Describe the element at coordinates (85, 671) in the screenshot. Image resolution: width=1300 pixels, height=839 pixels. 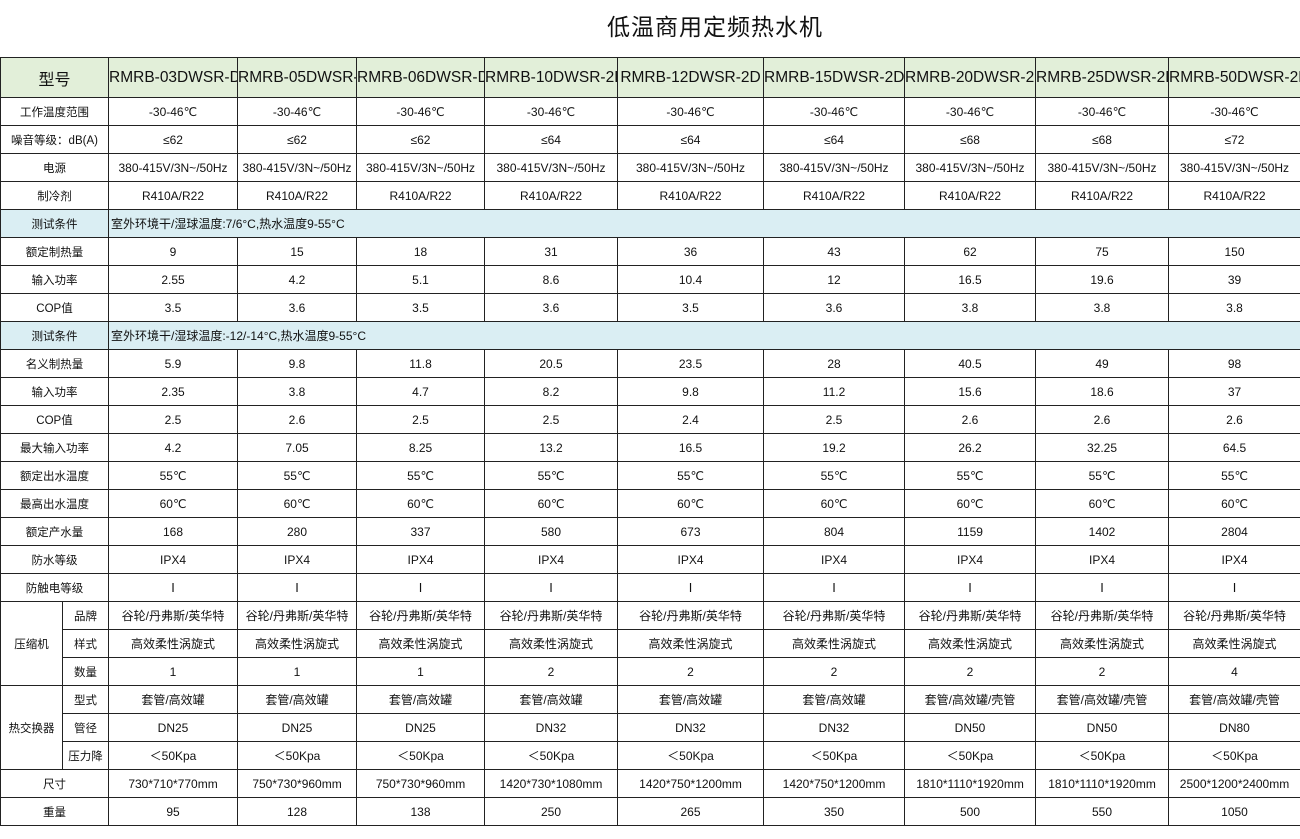
I see `row-label: 数量` at that location.